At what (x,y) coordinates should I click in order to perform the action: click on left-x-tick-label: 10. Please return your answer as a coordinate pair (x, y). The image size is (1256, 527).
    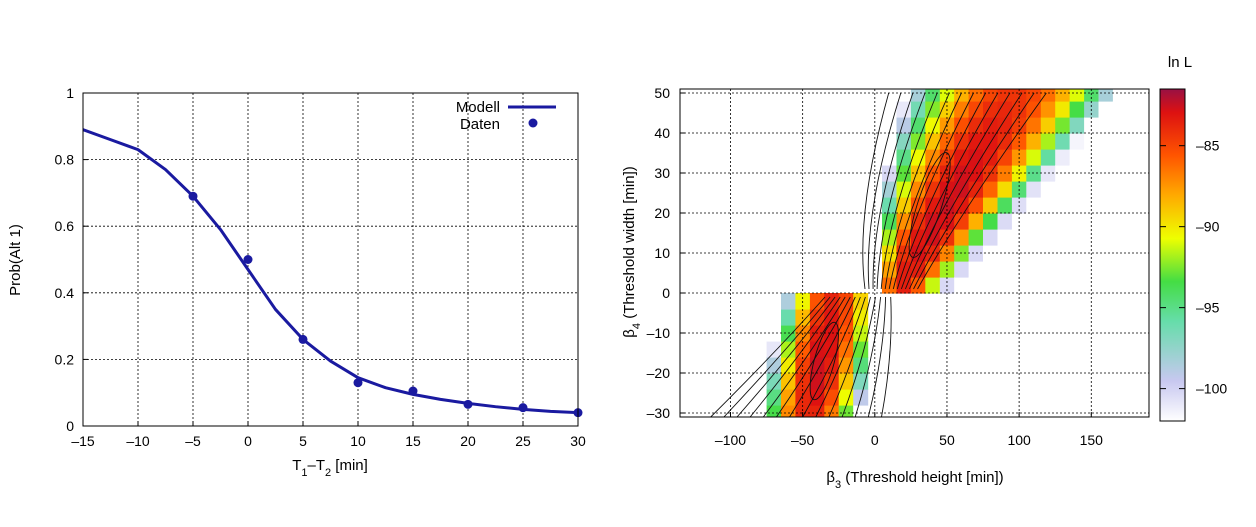
    Looking at the image, I should click on (358, 441).